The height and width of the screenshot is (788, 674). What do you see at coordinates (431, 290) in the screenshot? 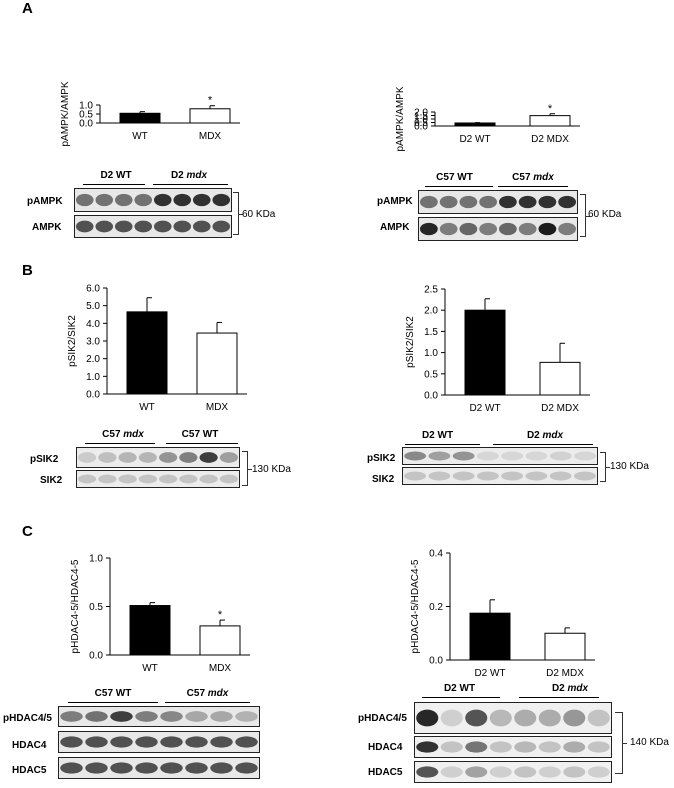
I see `y-tick-label: 2.5` at bounding box center [431, 290].